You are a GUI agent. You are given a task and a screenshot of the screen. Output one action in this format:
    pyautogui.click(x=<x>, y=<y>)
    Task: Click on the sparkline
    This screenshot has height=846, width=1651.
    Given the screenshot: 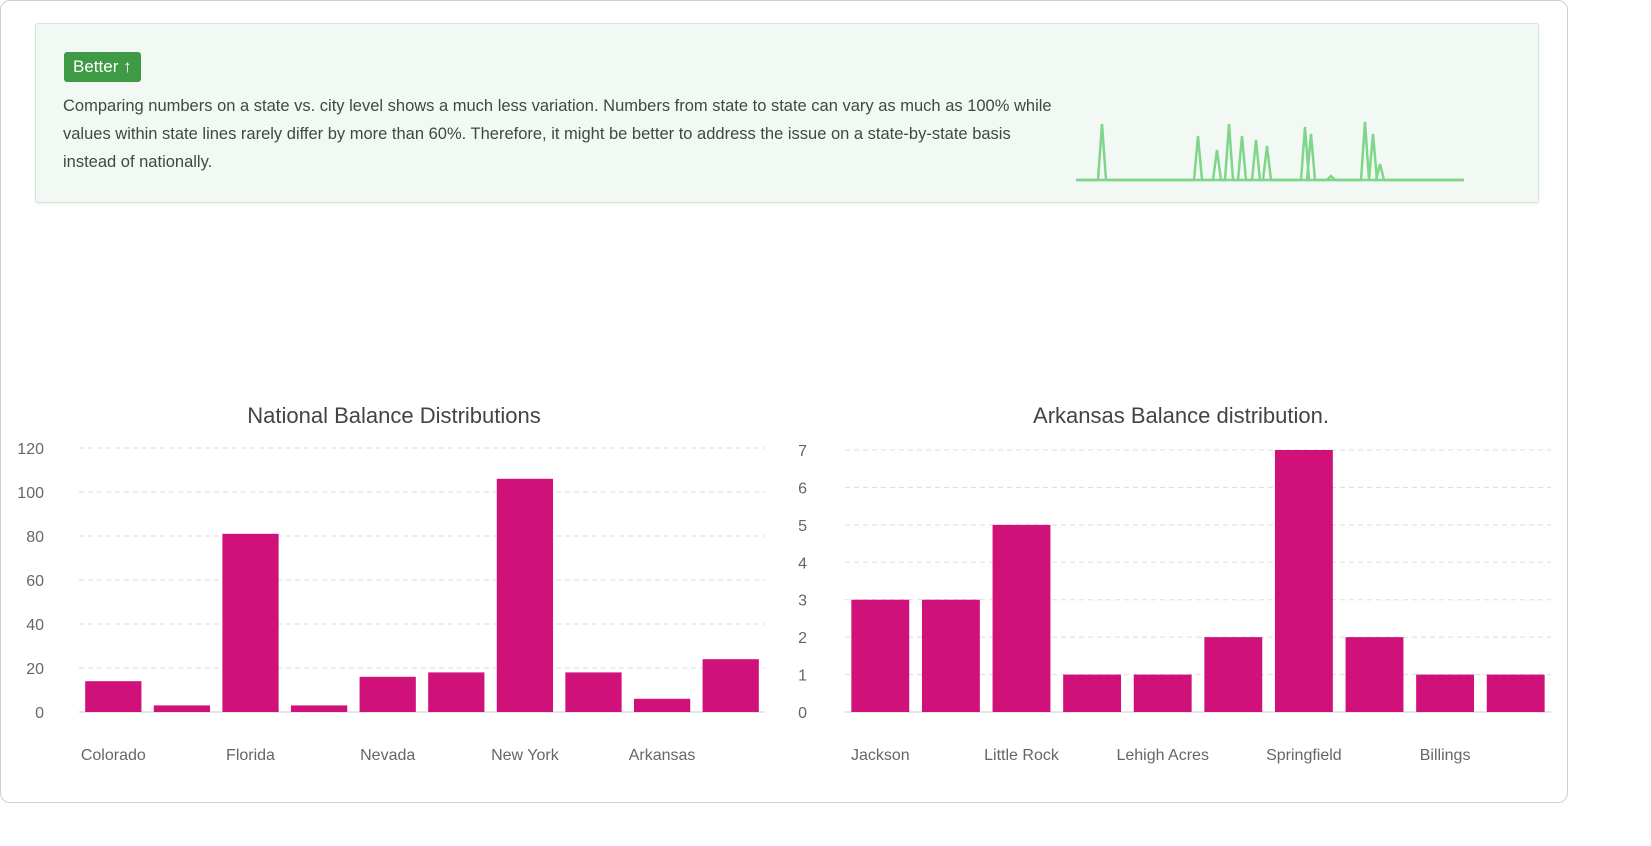 What is the action you would take?
    pyautogui.click(x=1270, y=151)
    